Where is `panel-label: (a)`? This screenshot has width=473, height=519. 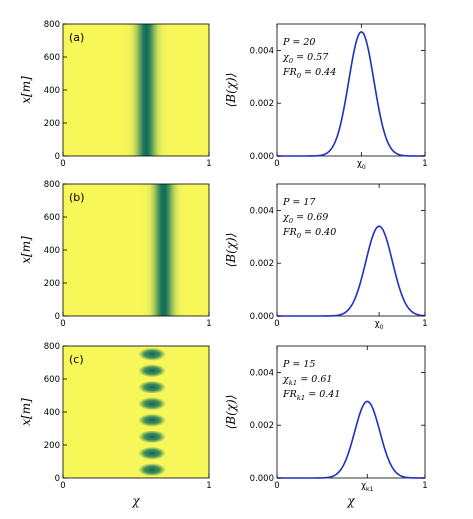 panel-label: (a) is located at coordinates (76, 37).